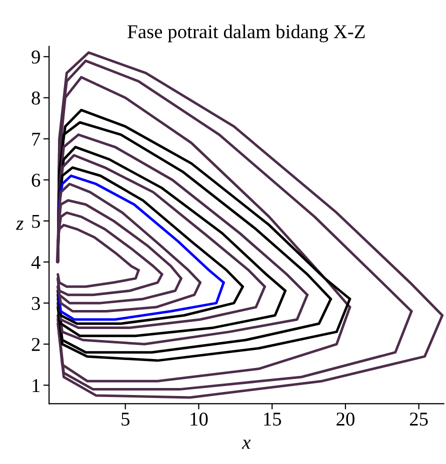 The height and width of the screenshot is (464, 446). Describe the element at coordinates (36, 303) in the screenshot. I see `y-tick-label: 3` at that location.